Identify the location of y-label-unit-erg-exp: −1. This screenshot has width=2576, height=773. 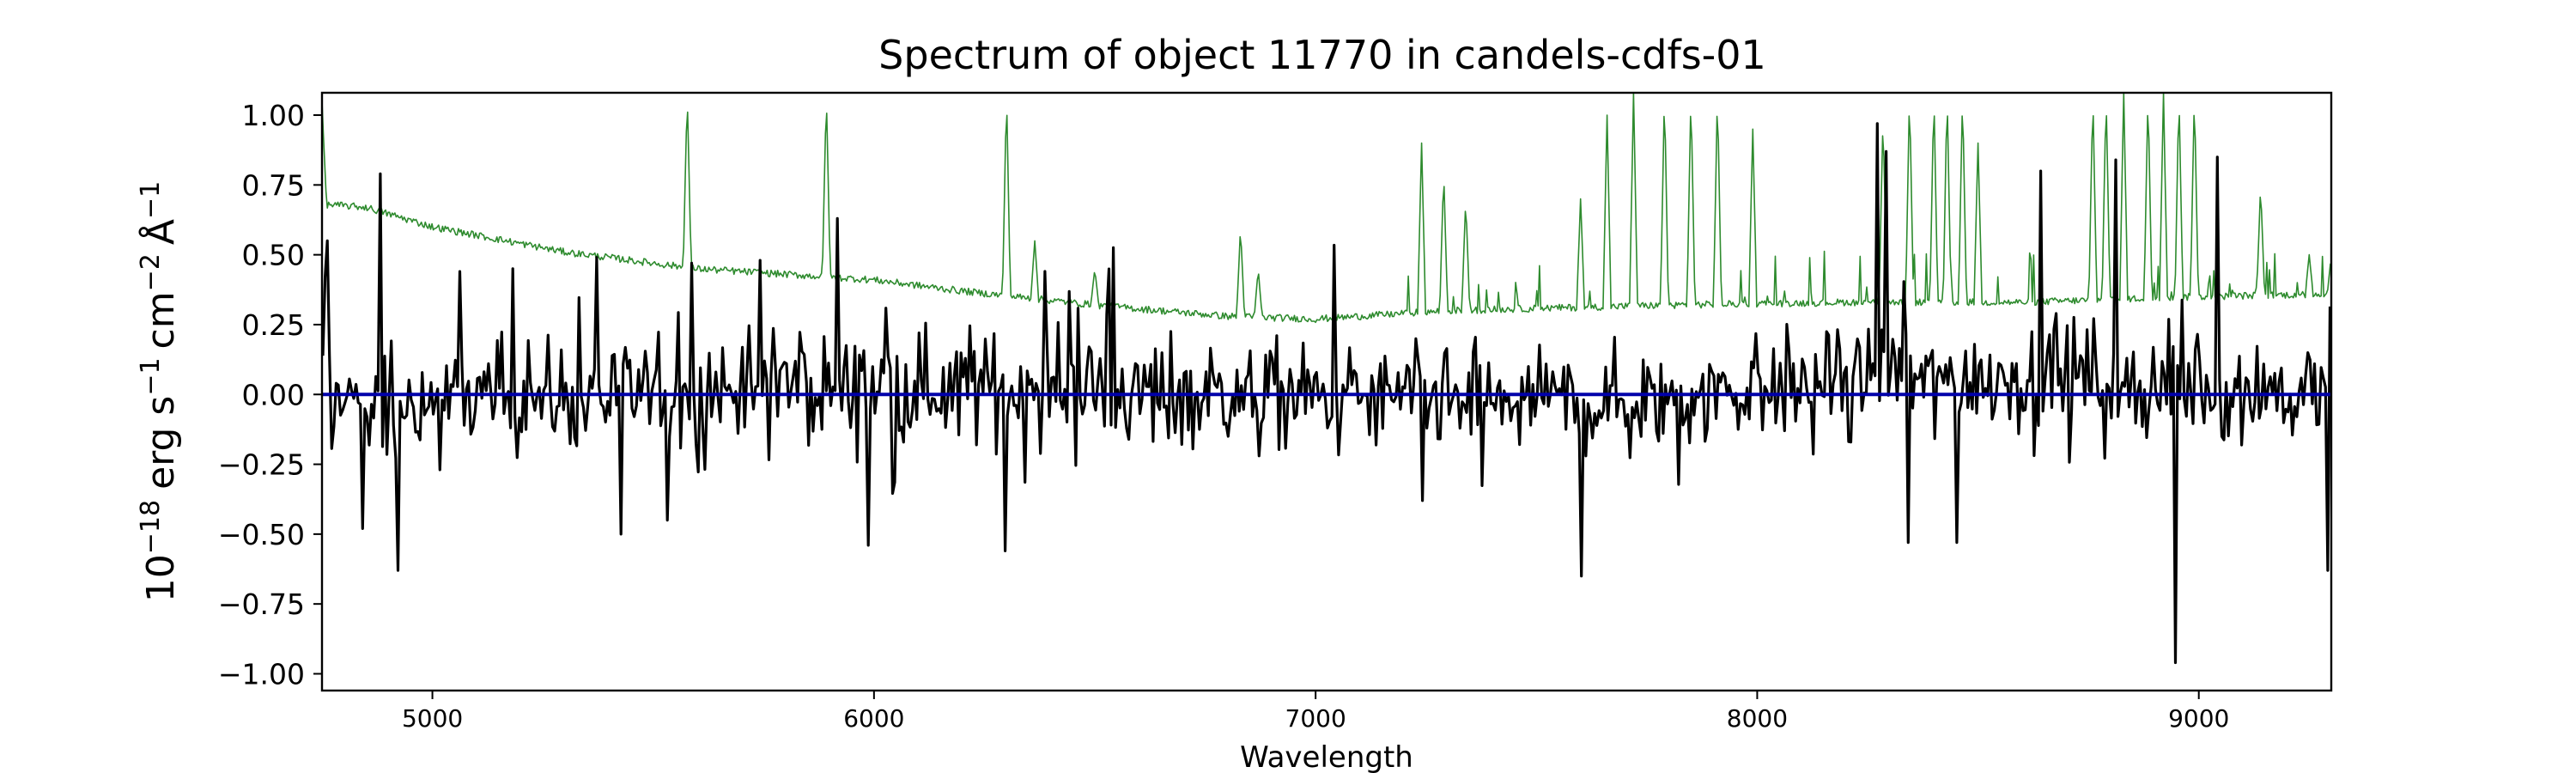
(151, 376).